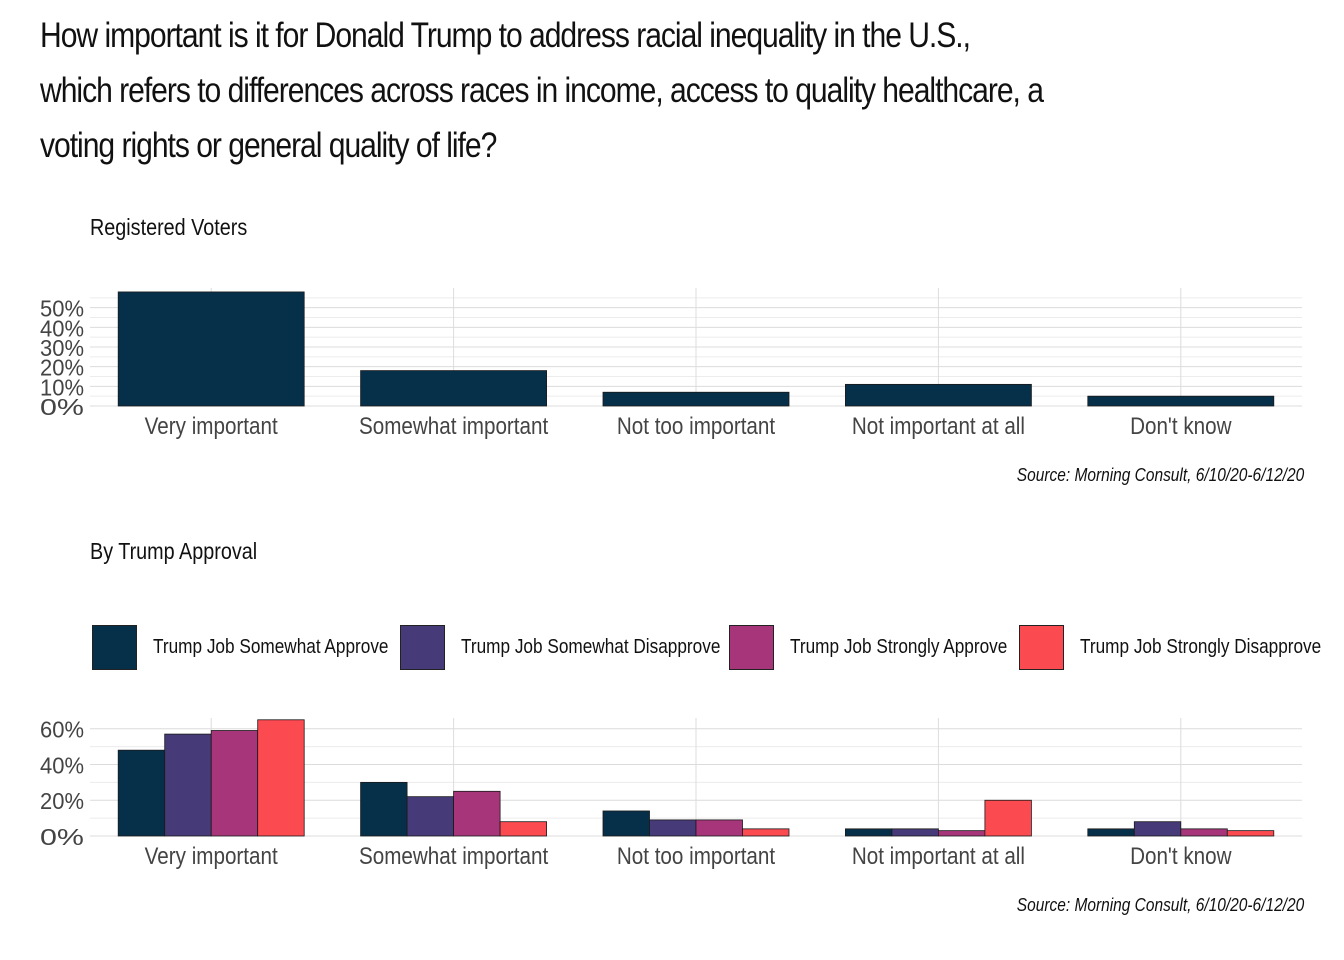  I want to click on bar-trump-job-strongly-approve-not-too-important, so click(719, 828).